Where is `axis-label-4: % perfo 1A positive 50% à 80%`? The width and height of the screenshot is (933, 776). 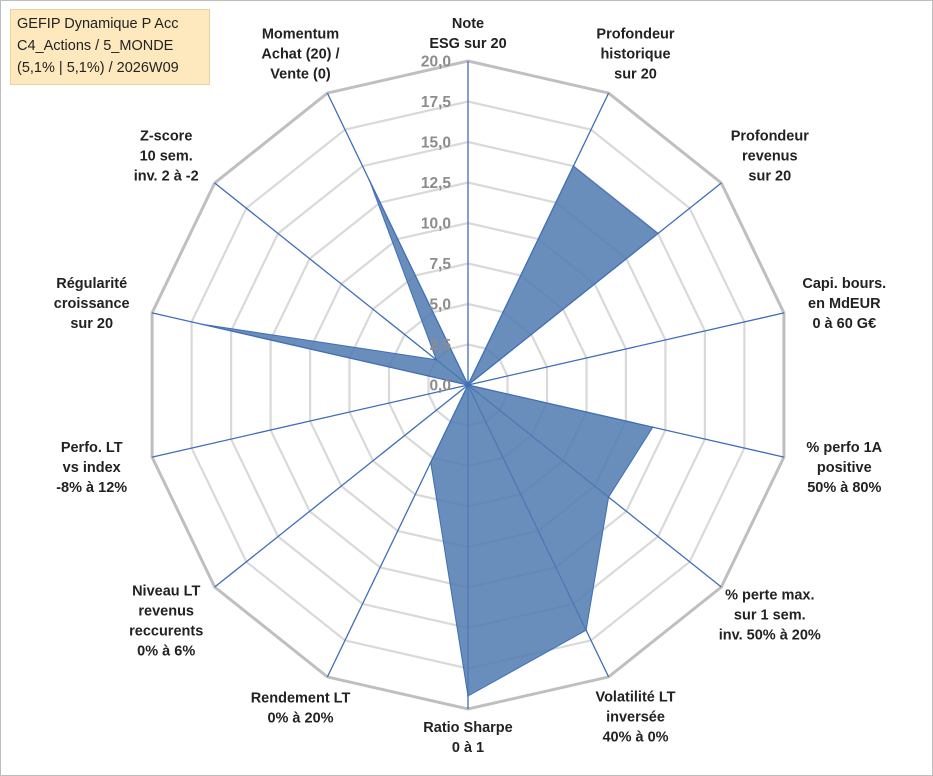 axis-label-4: % perfo 1A positive 50% à 80% is located at coordinates (844, 468).